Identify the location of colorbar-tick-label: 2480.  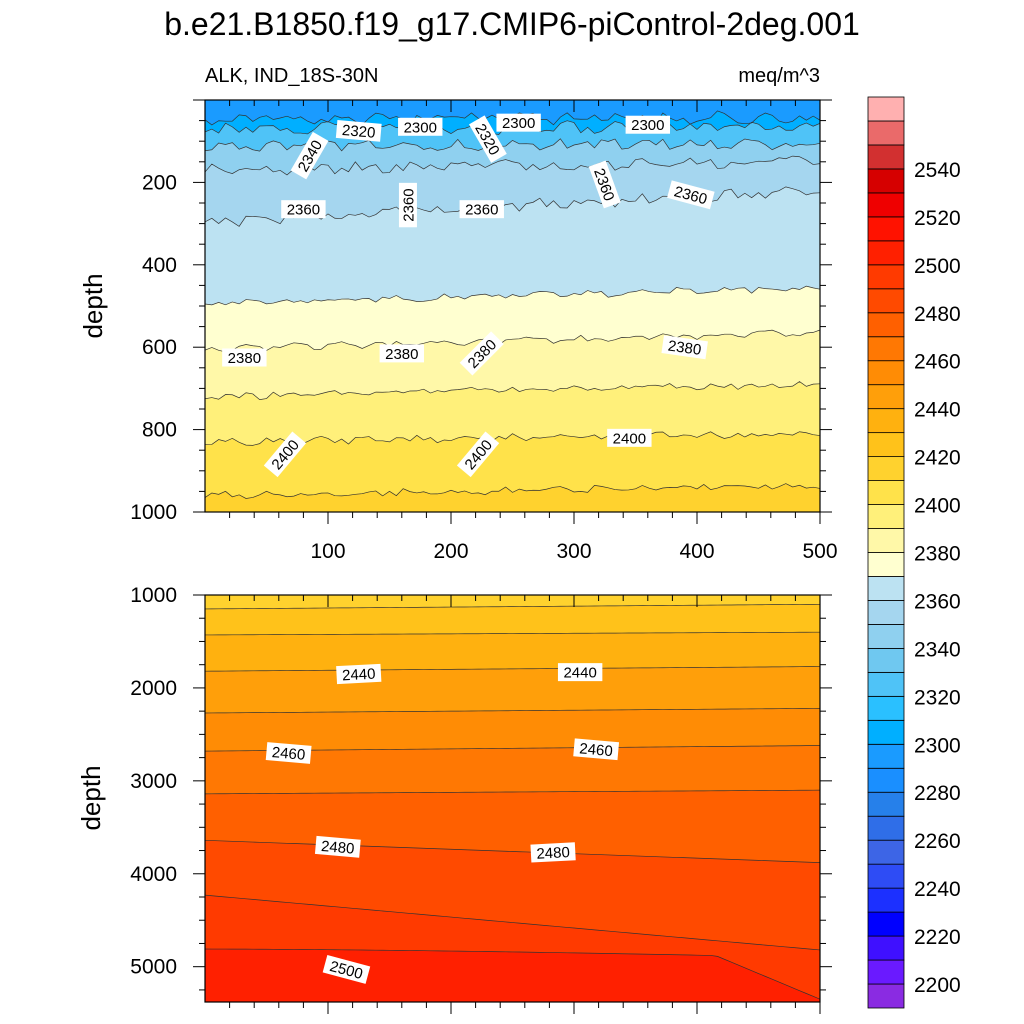
(937, 314).